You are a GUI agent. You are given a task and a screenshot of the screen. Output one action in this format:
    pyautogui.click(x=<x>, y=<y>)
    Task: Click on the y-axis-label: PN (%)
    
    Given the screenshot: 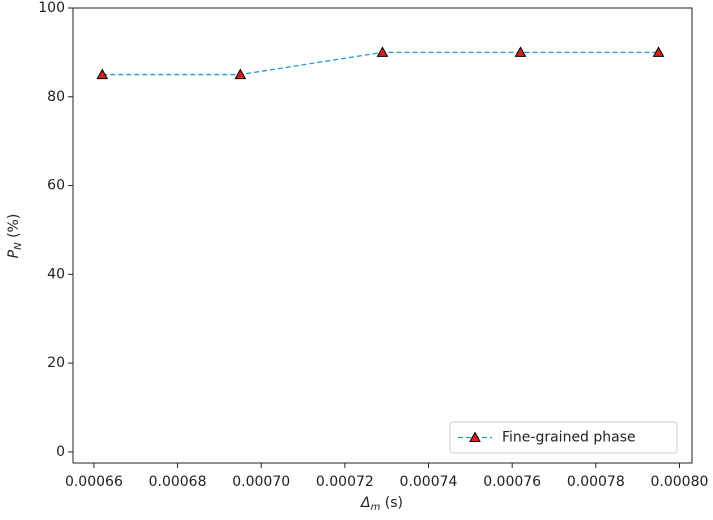 What is the action you would take?
    pyautogui.click(x=15, y=236)
    